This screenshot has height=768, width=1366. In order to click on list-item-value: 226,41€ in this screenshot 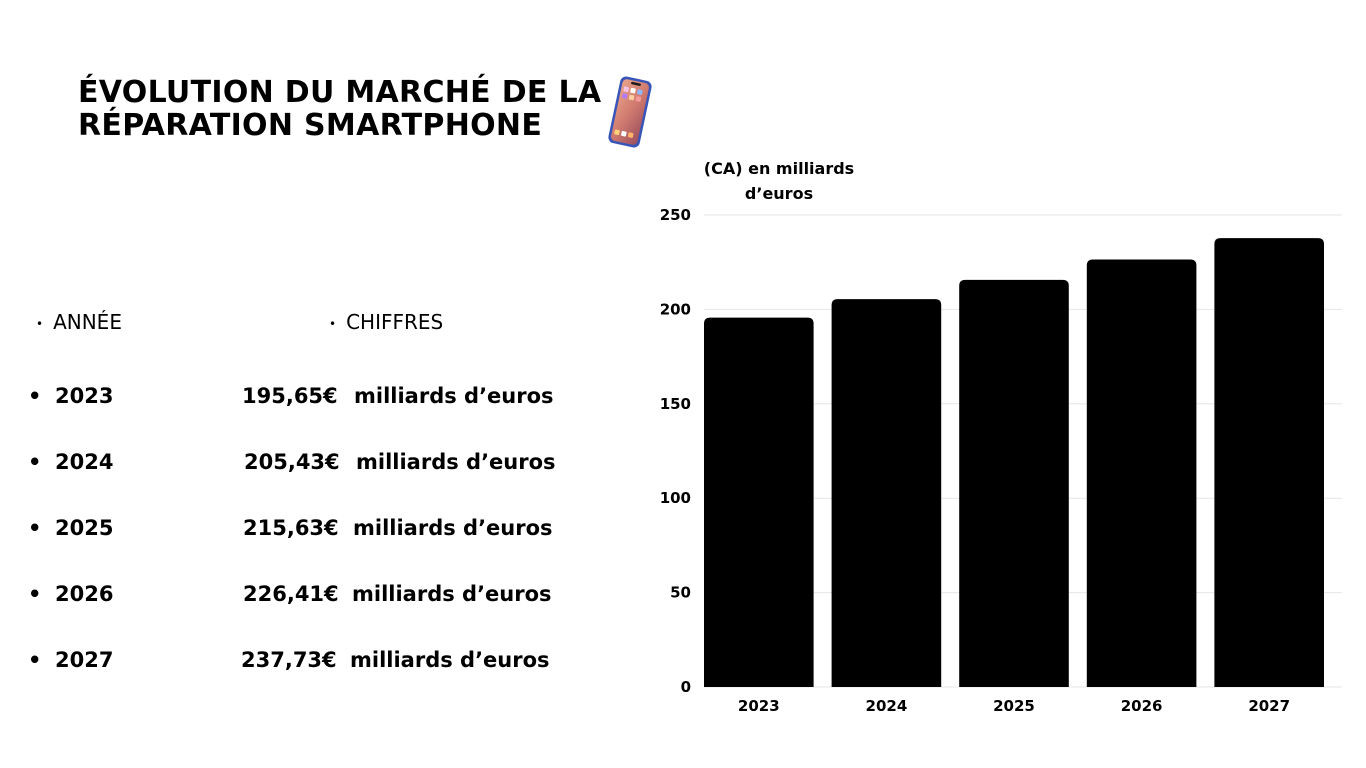, I will do `click(291, 594)`.